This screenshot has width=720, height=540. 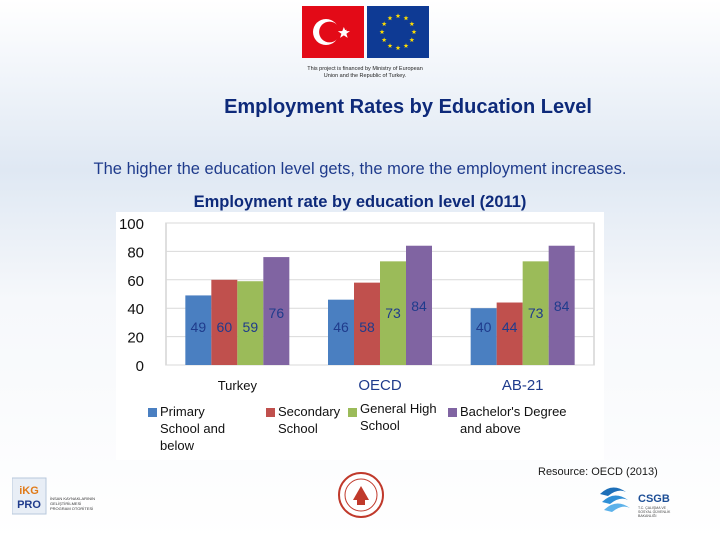 I want to click on csgb-caption-2: SOSYAL GÜVENLİK, so click(x=654, y=511).